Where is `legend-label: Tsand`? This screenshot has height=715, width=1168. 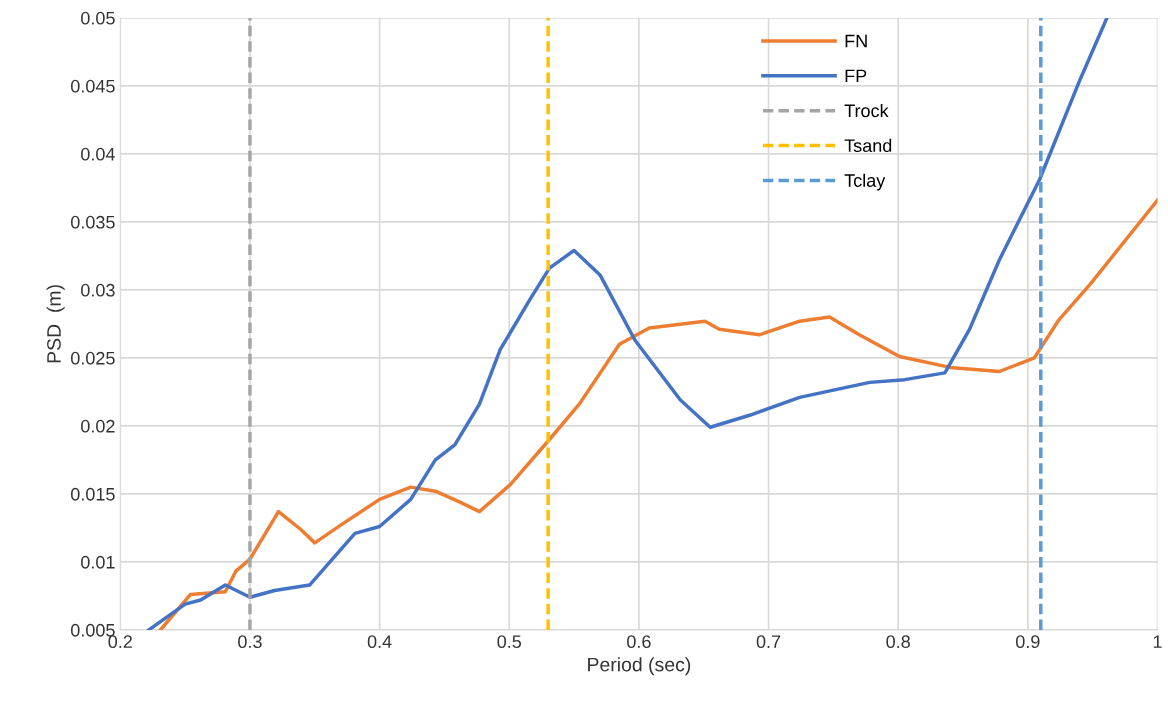
legend-label: Tsand is located at coordinates (868, 145).